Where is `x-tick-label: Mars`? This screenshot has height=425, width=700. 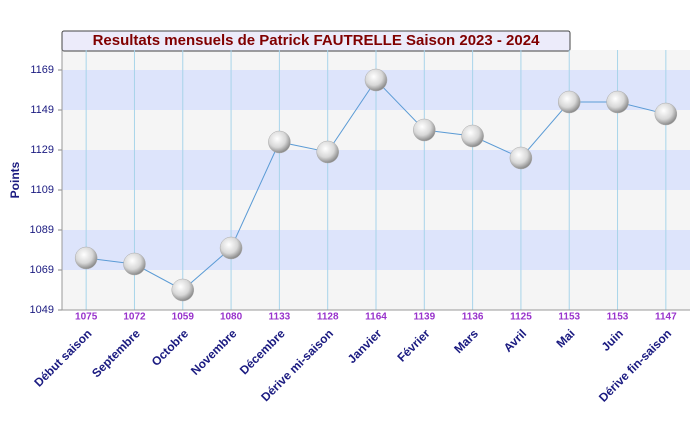
x-tick-label: Mars is located at coordinates (466, 341).